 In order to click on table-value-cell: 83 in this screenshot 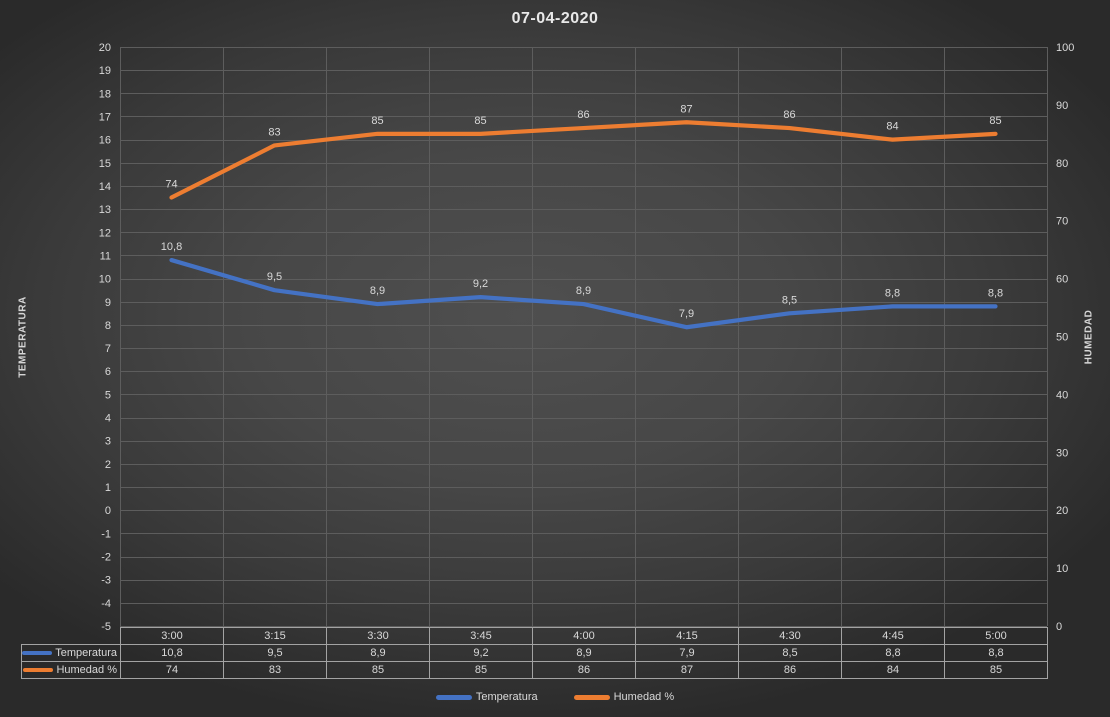, I will do `click(275, 670)`.